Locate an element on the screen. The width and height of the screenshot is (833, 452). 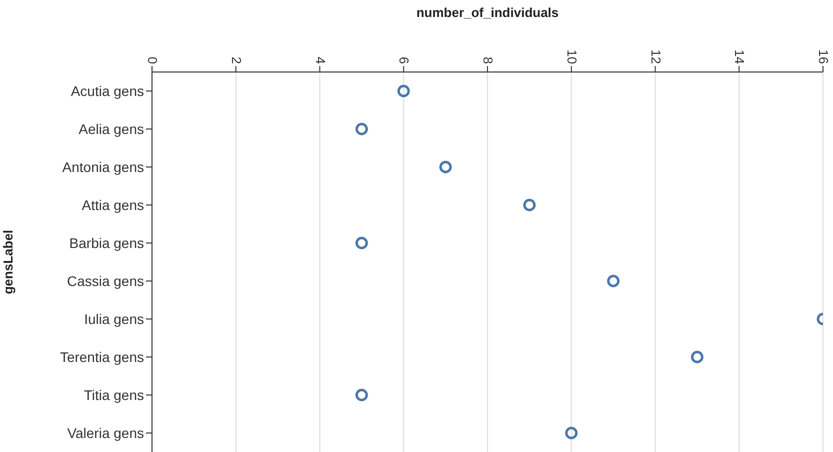
x-axis-title: number_of_individuals is located at coordinates (487, 12).